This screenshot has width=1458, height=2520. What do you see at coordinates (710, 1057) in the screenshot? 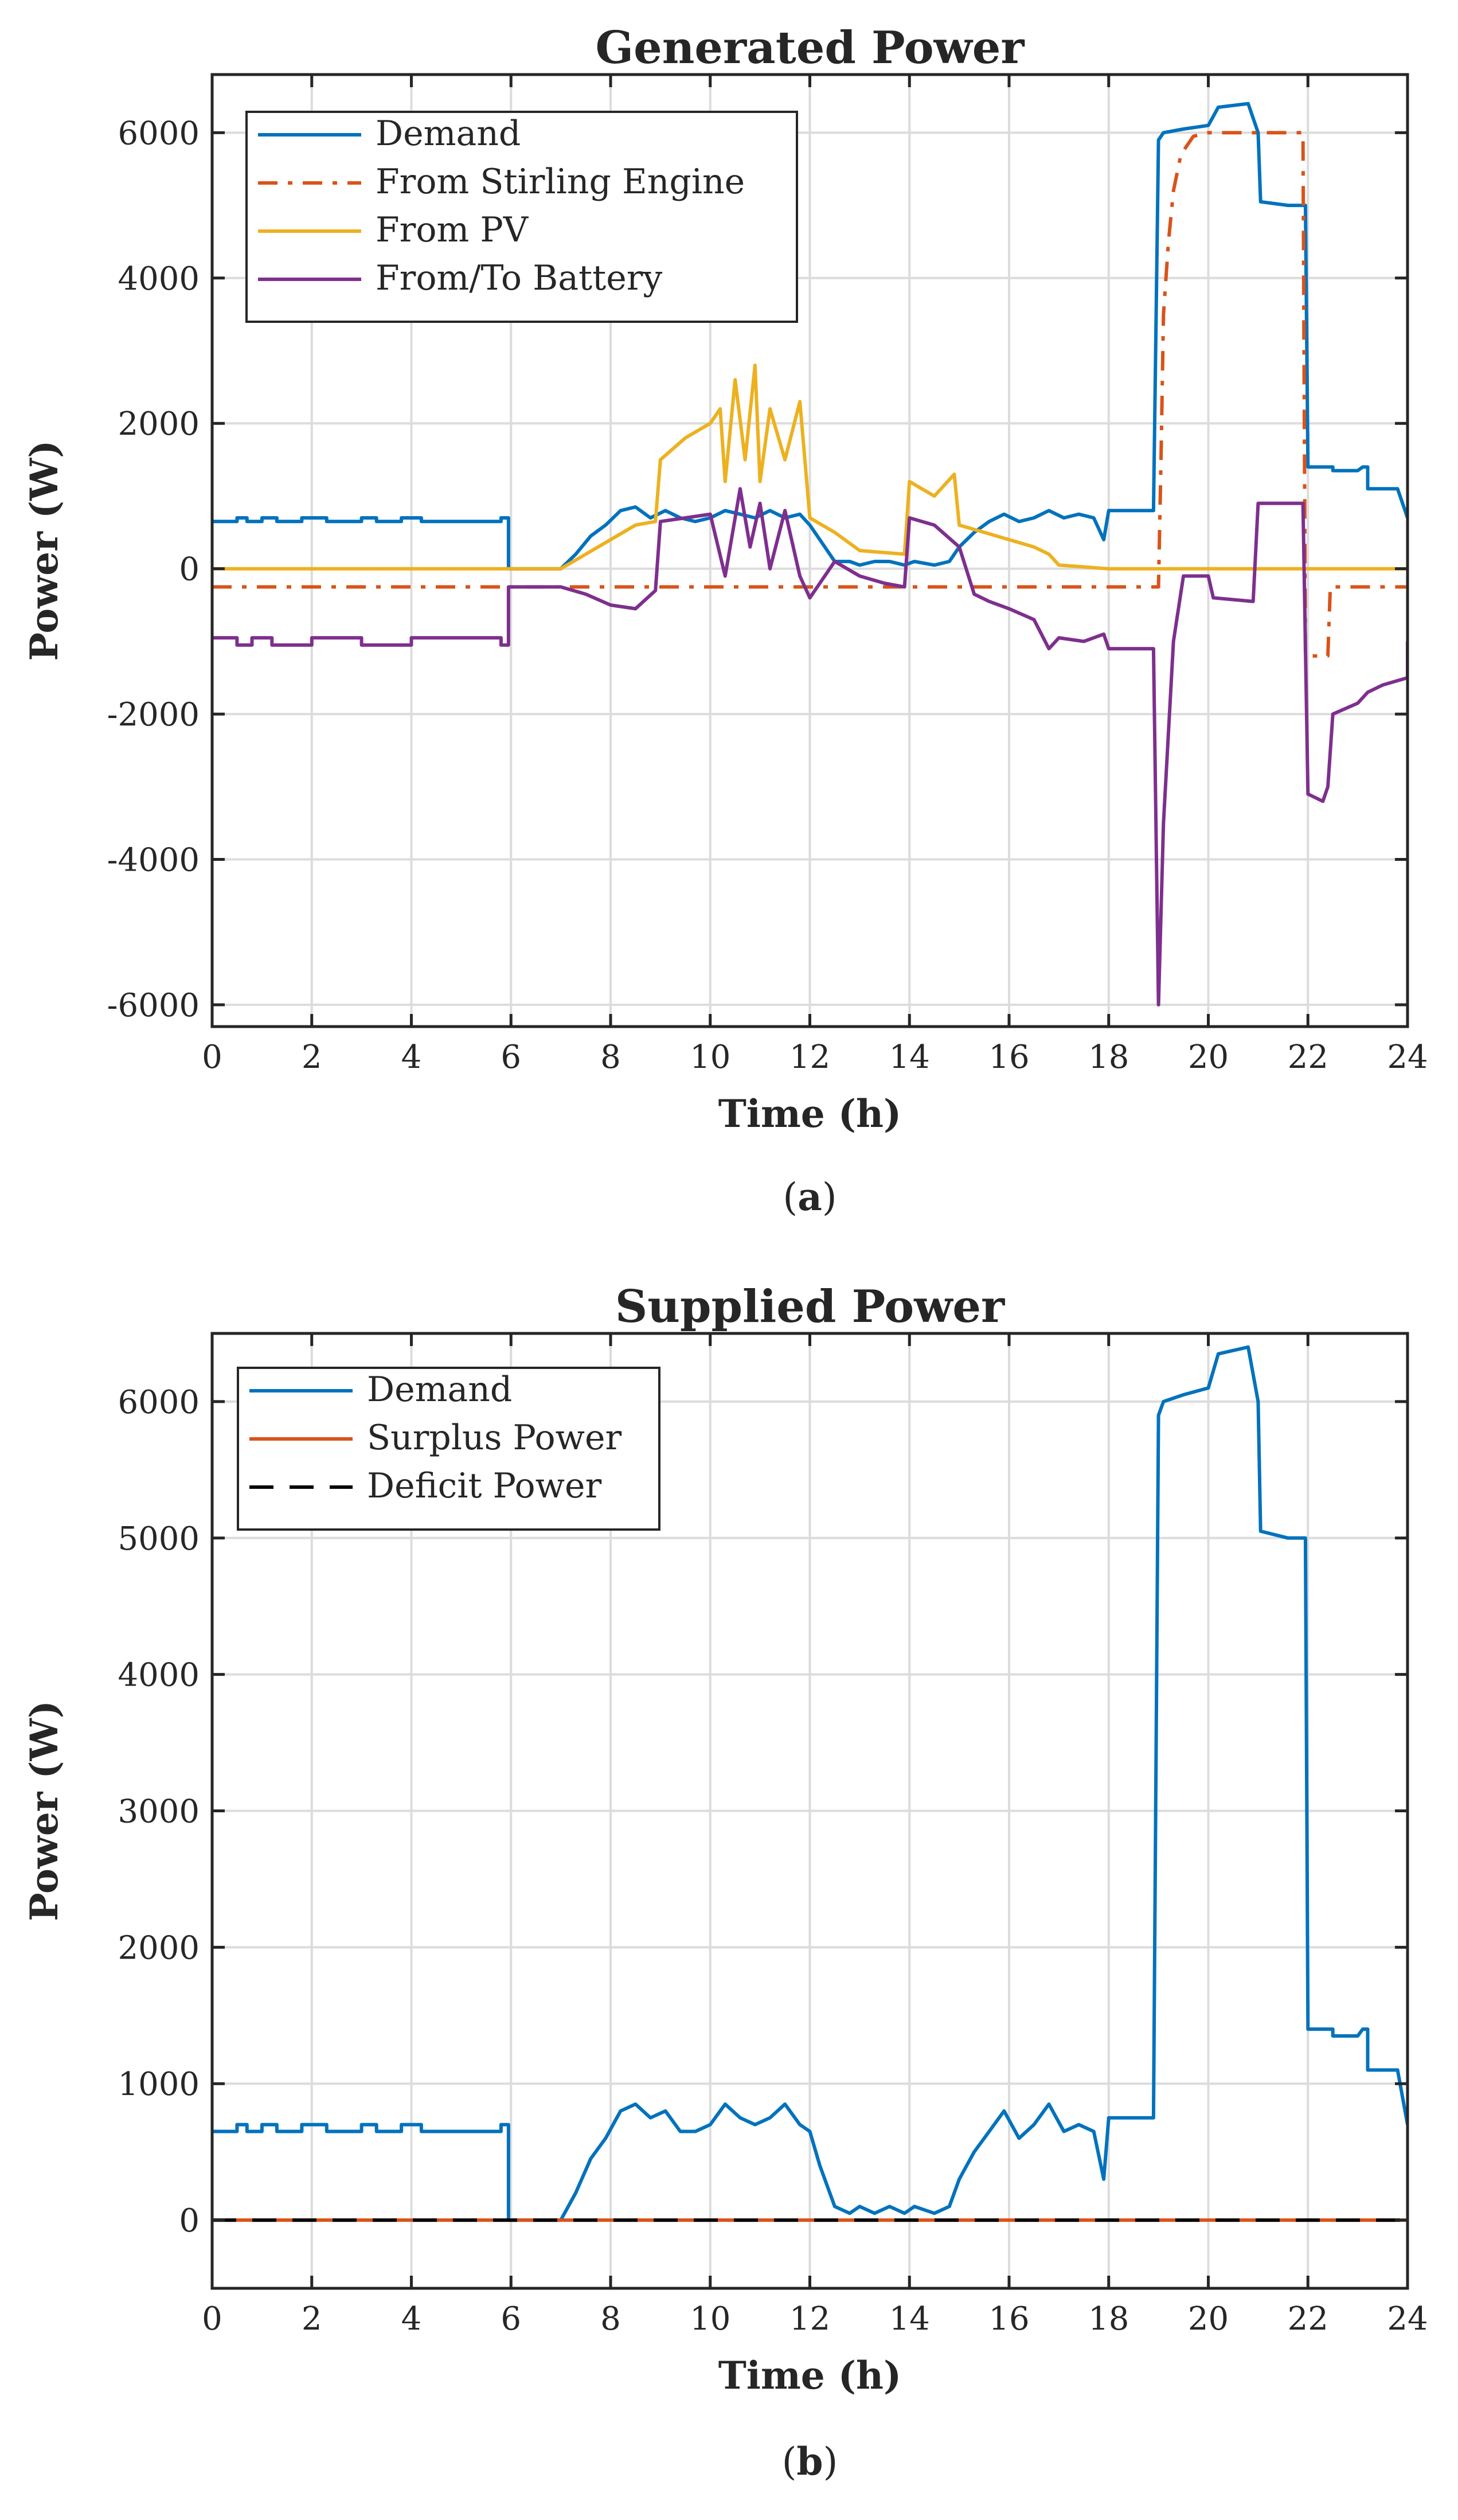
I see `chart0-xtick-label-10: 10` at bounding box center [710, 1057].